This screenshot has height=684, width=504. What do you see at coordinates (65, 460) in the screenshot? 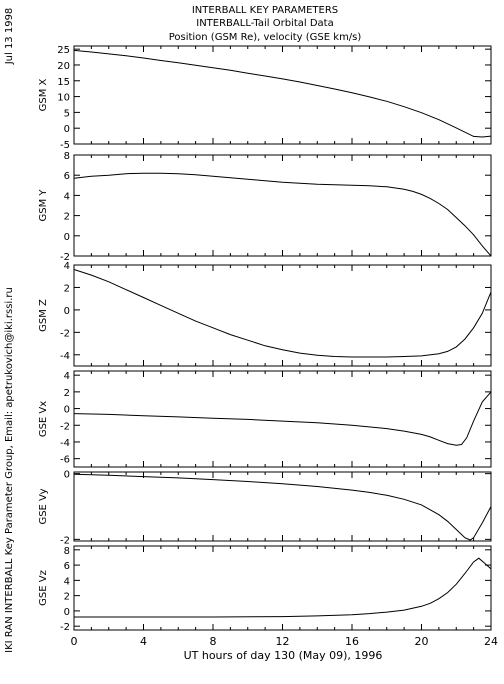
I see `y-tick-label: -6` at bounding box center [65, 460].